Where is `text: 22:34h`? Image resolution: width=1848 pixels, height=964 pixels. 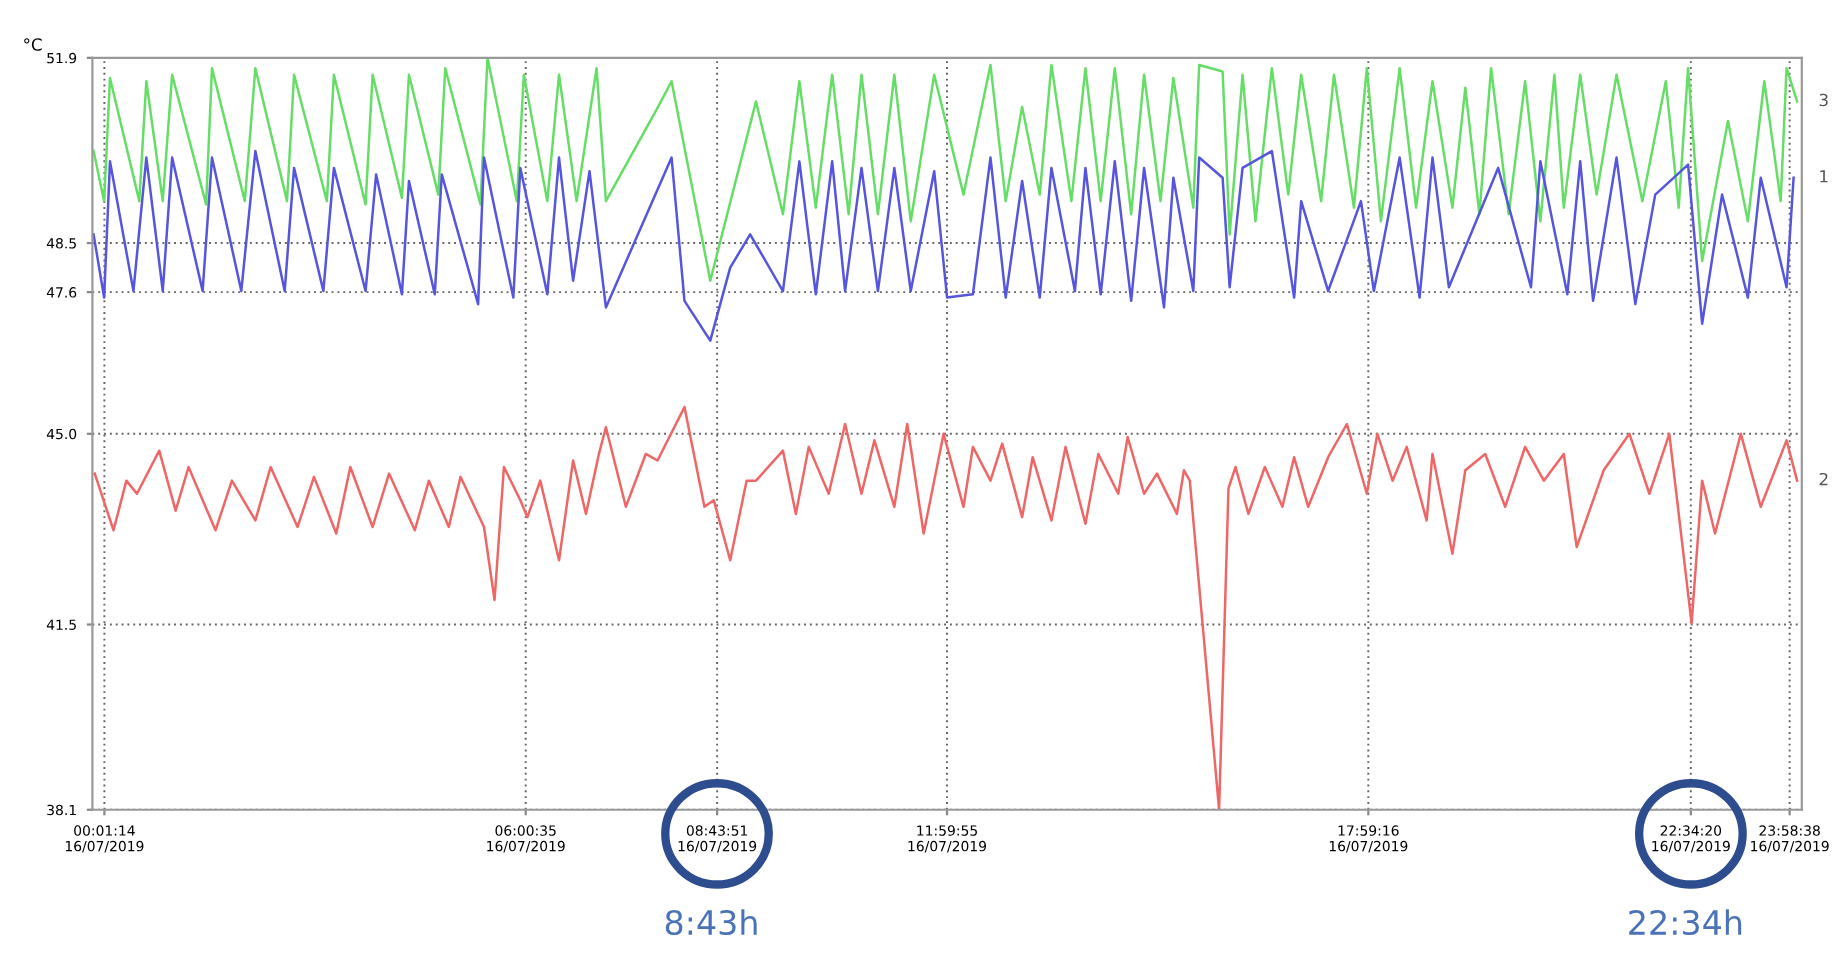
text: 22:34h is located at coordinates (1685, 922).